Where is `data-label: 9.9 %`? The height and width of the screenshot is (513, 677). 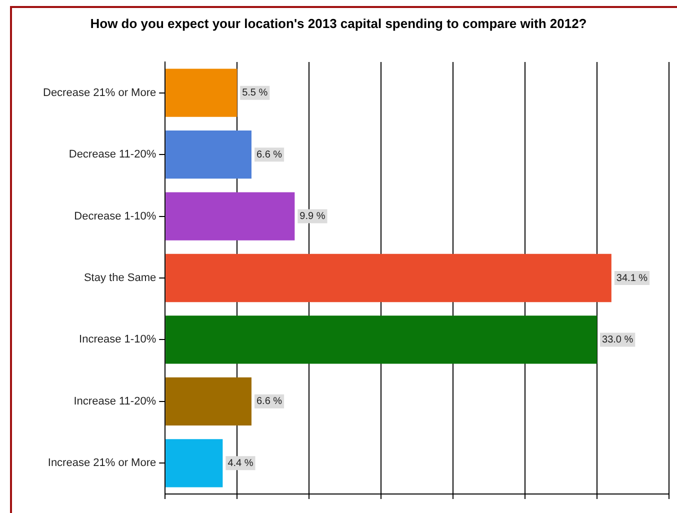 data-label: 9.9 % is located at coordinates (313, 216).